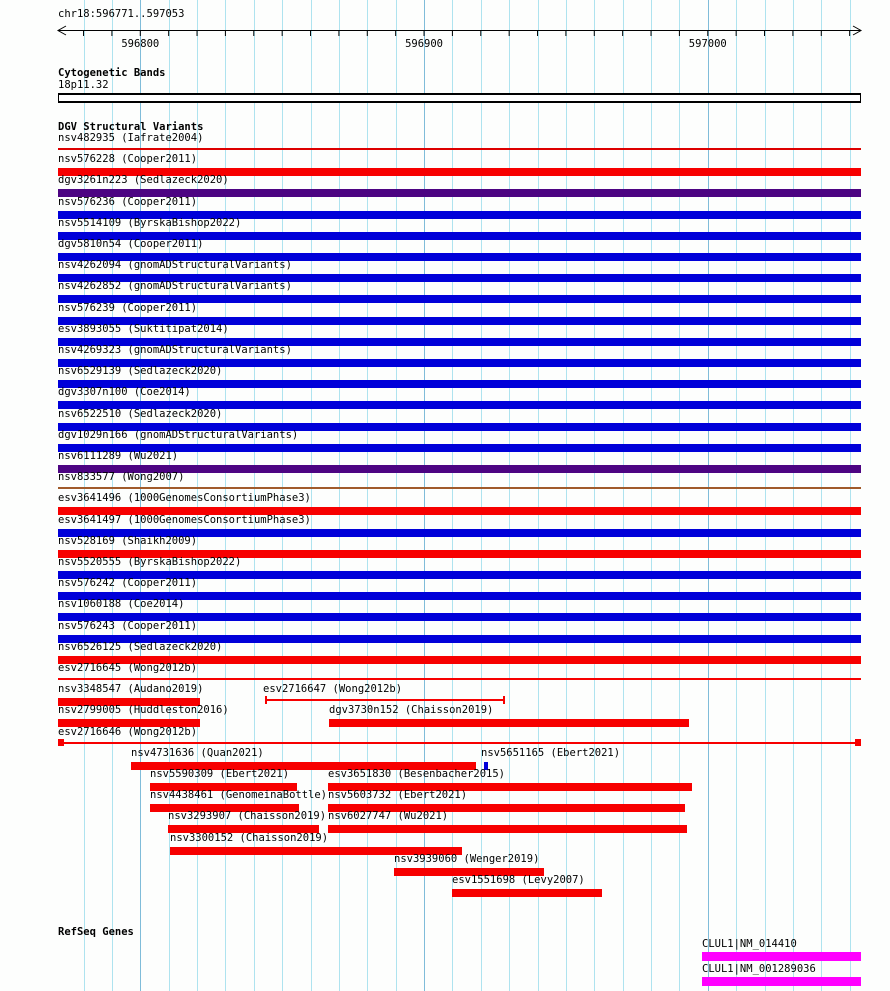  Describe the element at coordinates (143, 710) in the screenshot. I see `variant-label: nsv2799005 (Huddleston2016)` at that location.